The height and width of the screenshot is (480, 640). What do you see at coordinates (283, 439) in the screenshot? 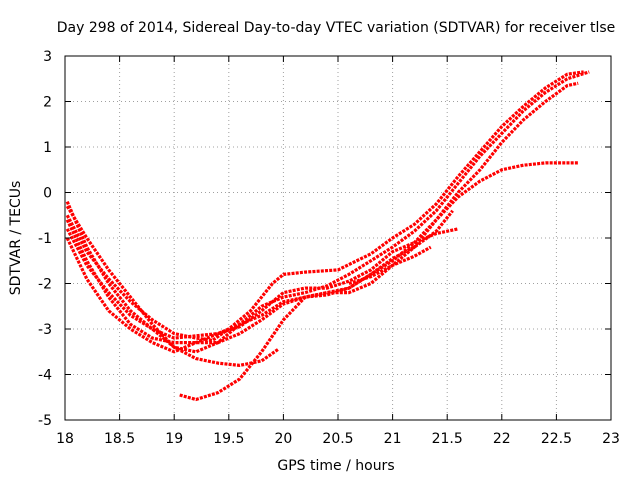
I see `x-tick-label: 20` at bounding box center [283, 439].